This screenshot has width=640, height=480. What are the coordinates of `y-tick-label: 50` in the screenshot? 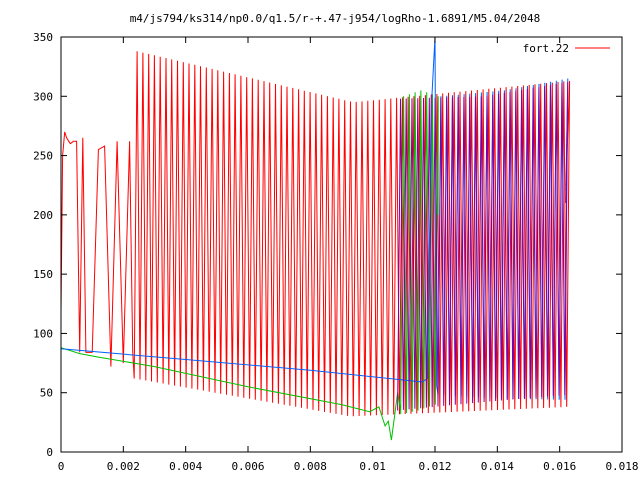 It's located at (46, 393).